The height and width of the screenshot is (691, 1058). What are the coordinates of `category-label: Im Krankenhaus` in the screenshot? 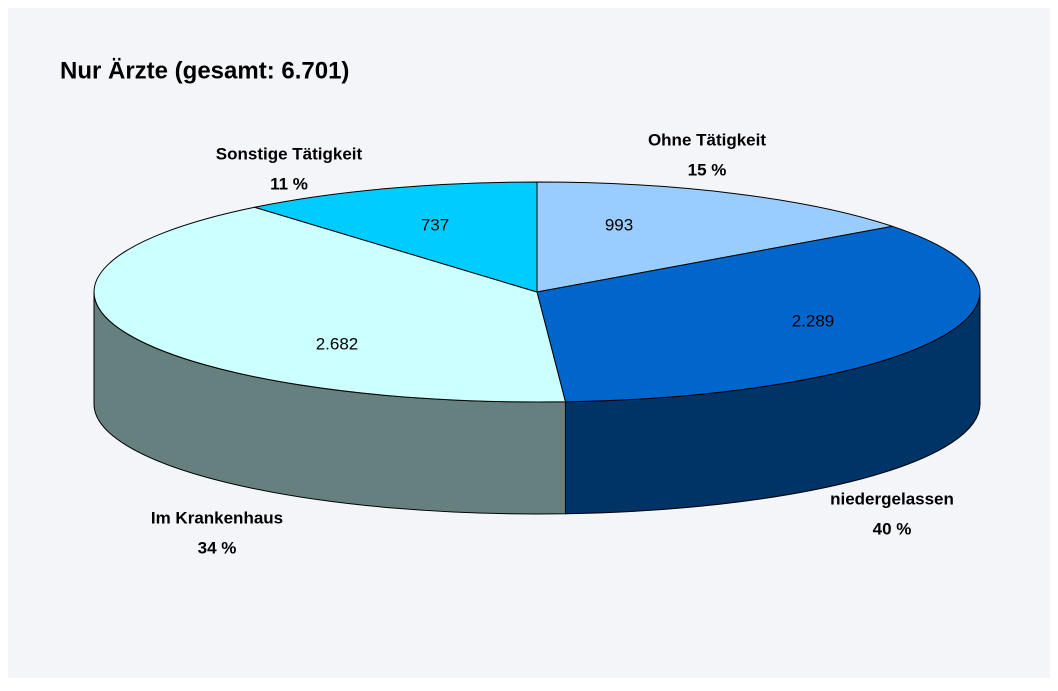 It's located at (217, 517).